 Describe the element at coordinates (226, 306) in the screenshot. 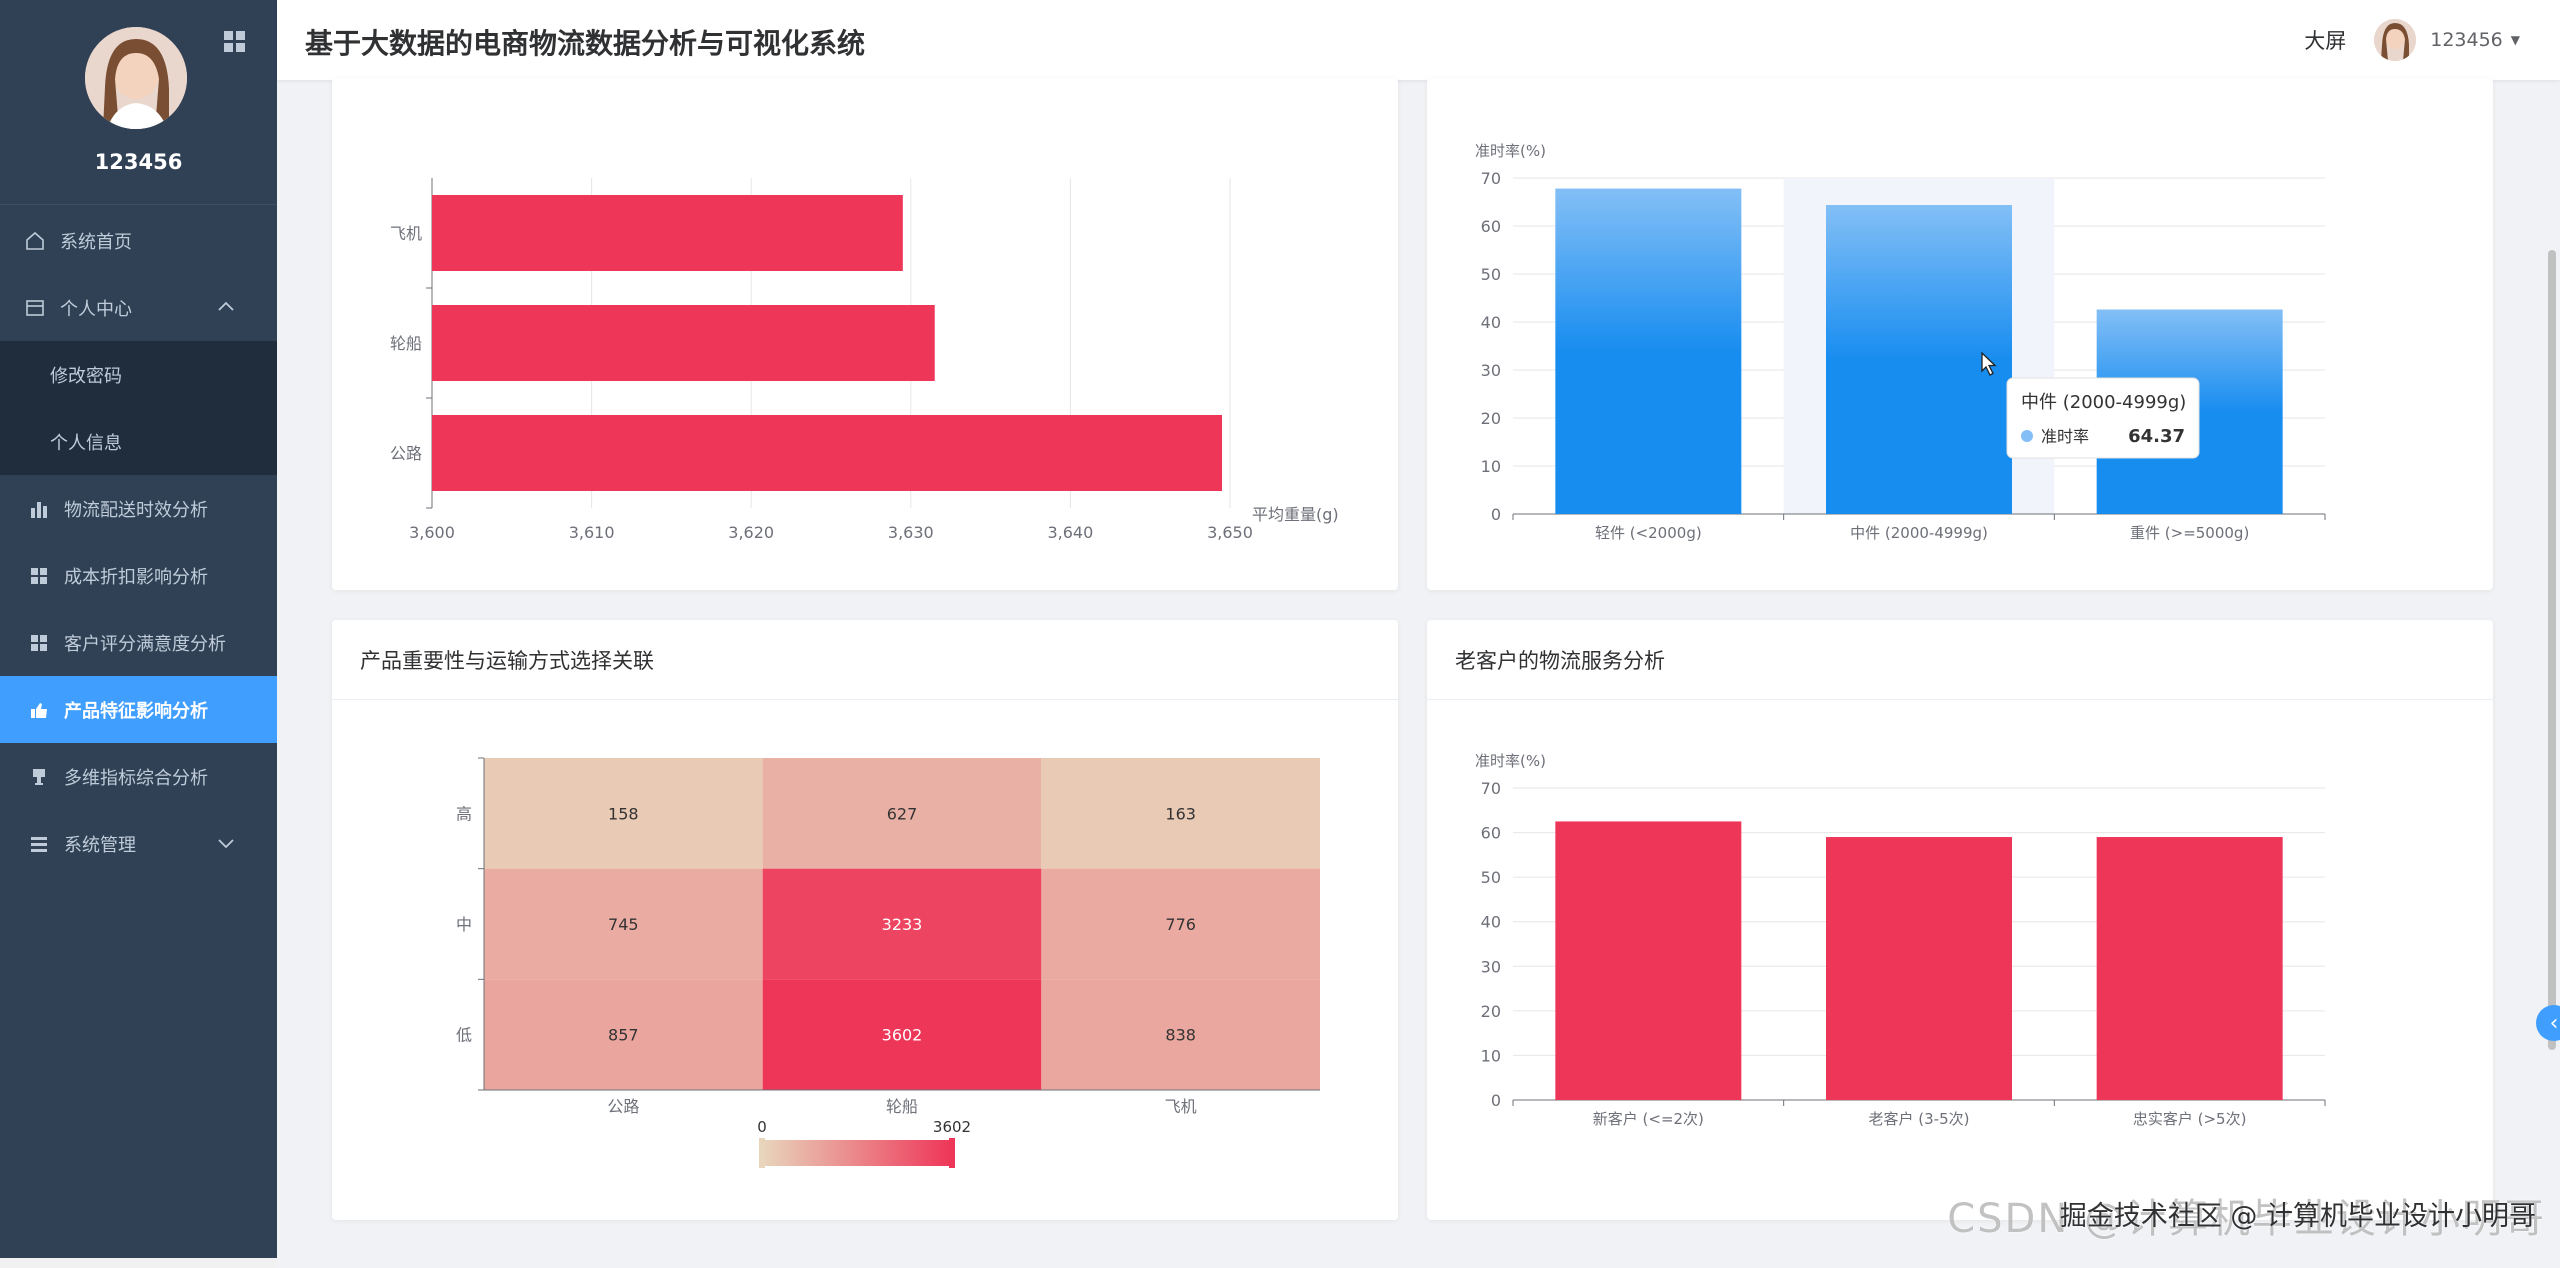

I see `chevron-up-icon` at that location.